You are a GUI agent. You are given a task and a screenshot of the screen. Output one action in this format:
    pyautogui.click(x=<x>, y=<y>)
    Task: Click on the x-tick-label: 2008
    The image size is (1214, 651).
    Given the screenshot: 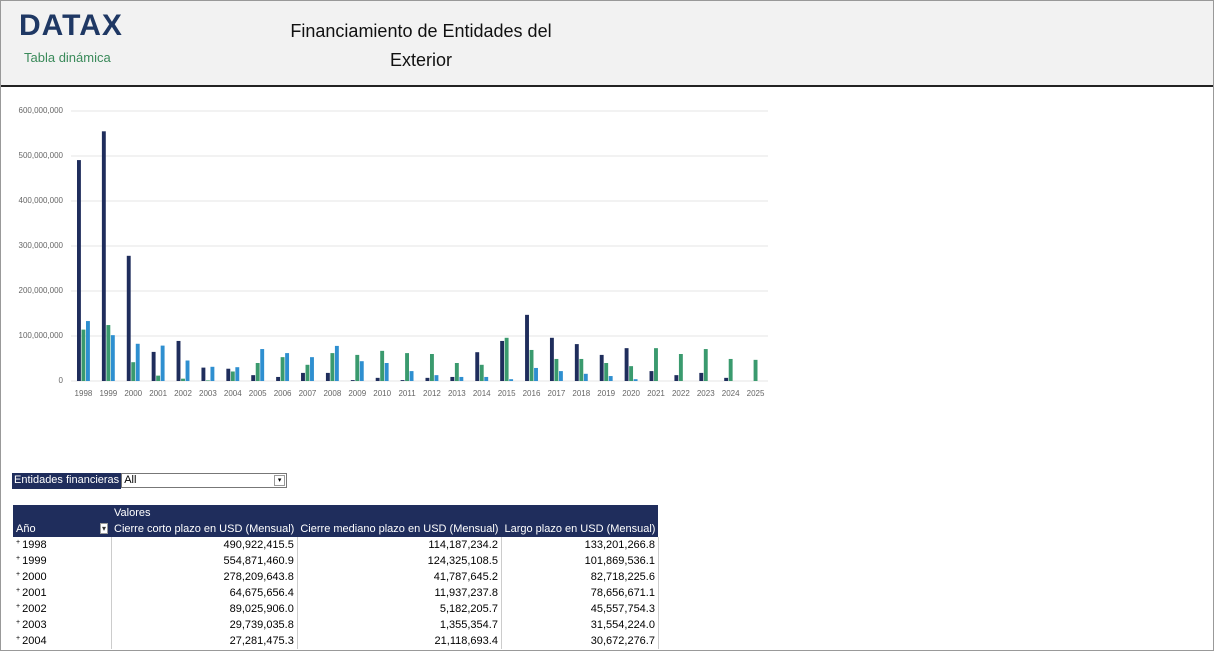 What is the action you would take?
    pyautogui.click(x=332, y=393)
    